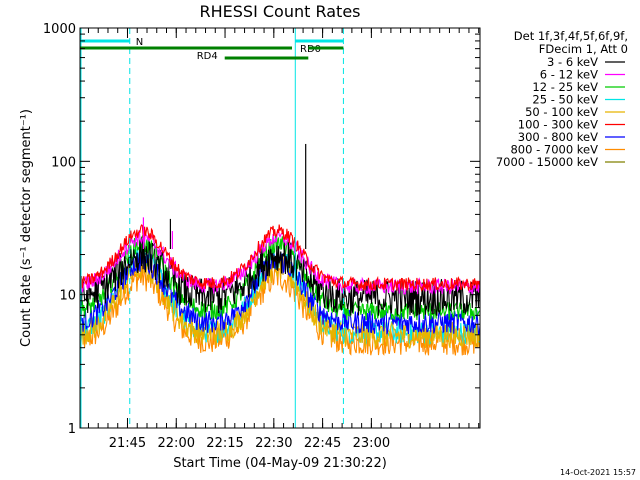 The width and height of the screenshot is (640, 480). I want to click on legend-entry-label: 50 - 100 keV, so click(561, 112).